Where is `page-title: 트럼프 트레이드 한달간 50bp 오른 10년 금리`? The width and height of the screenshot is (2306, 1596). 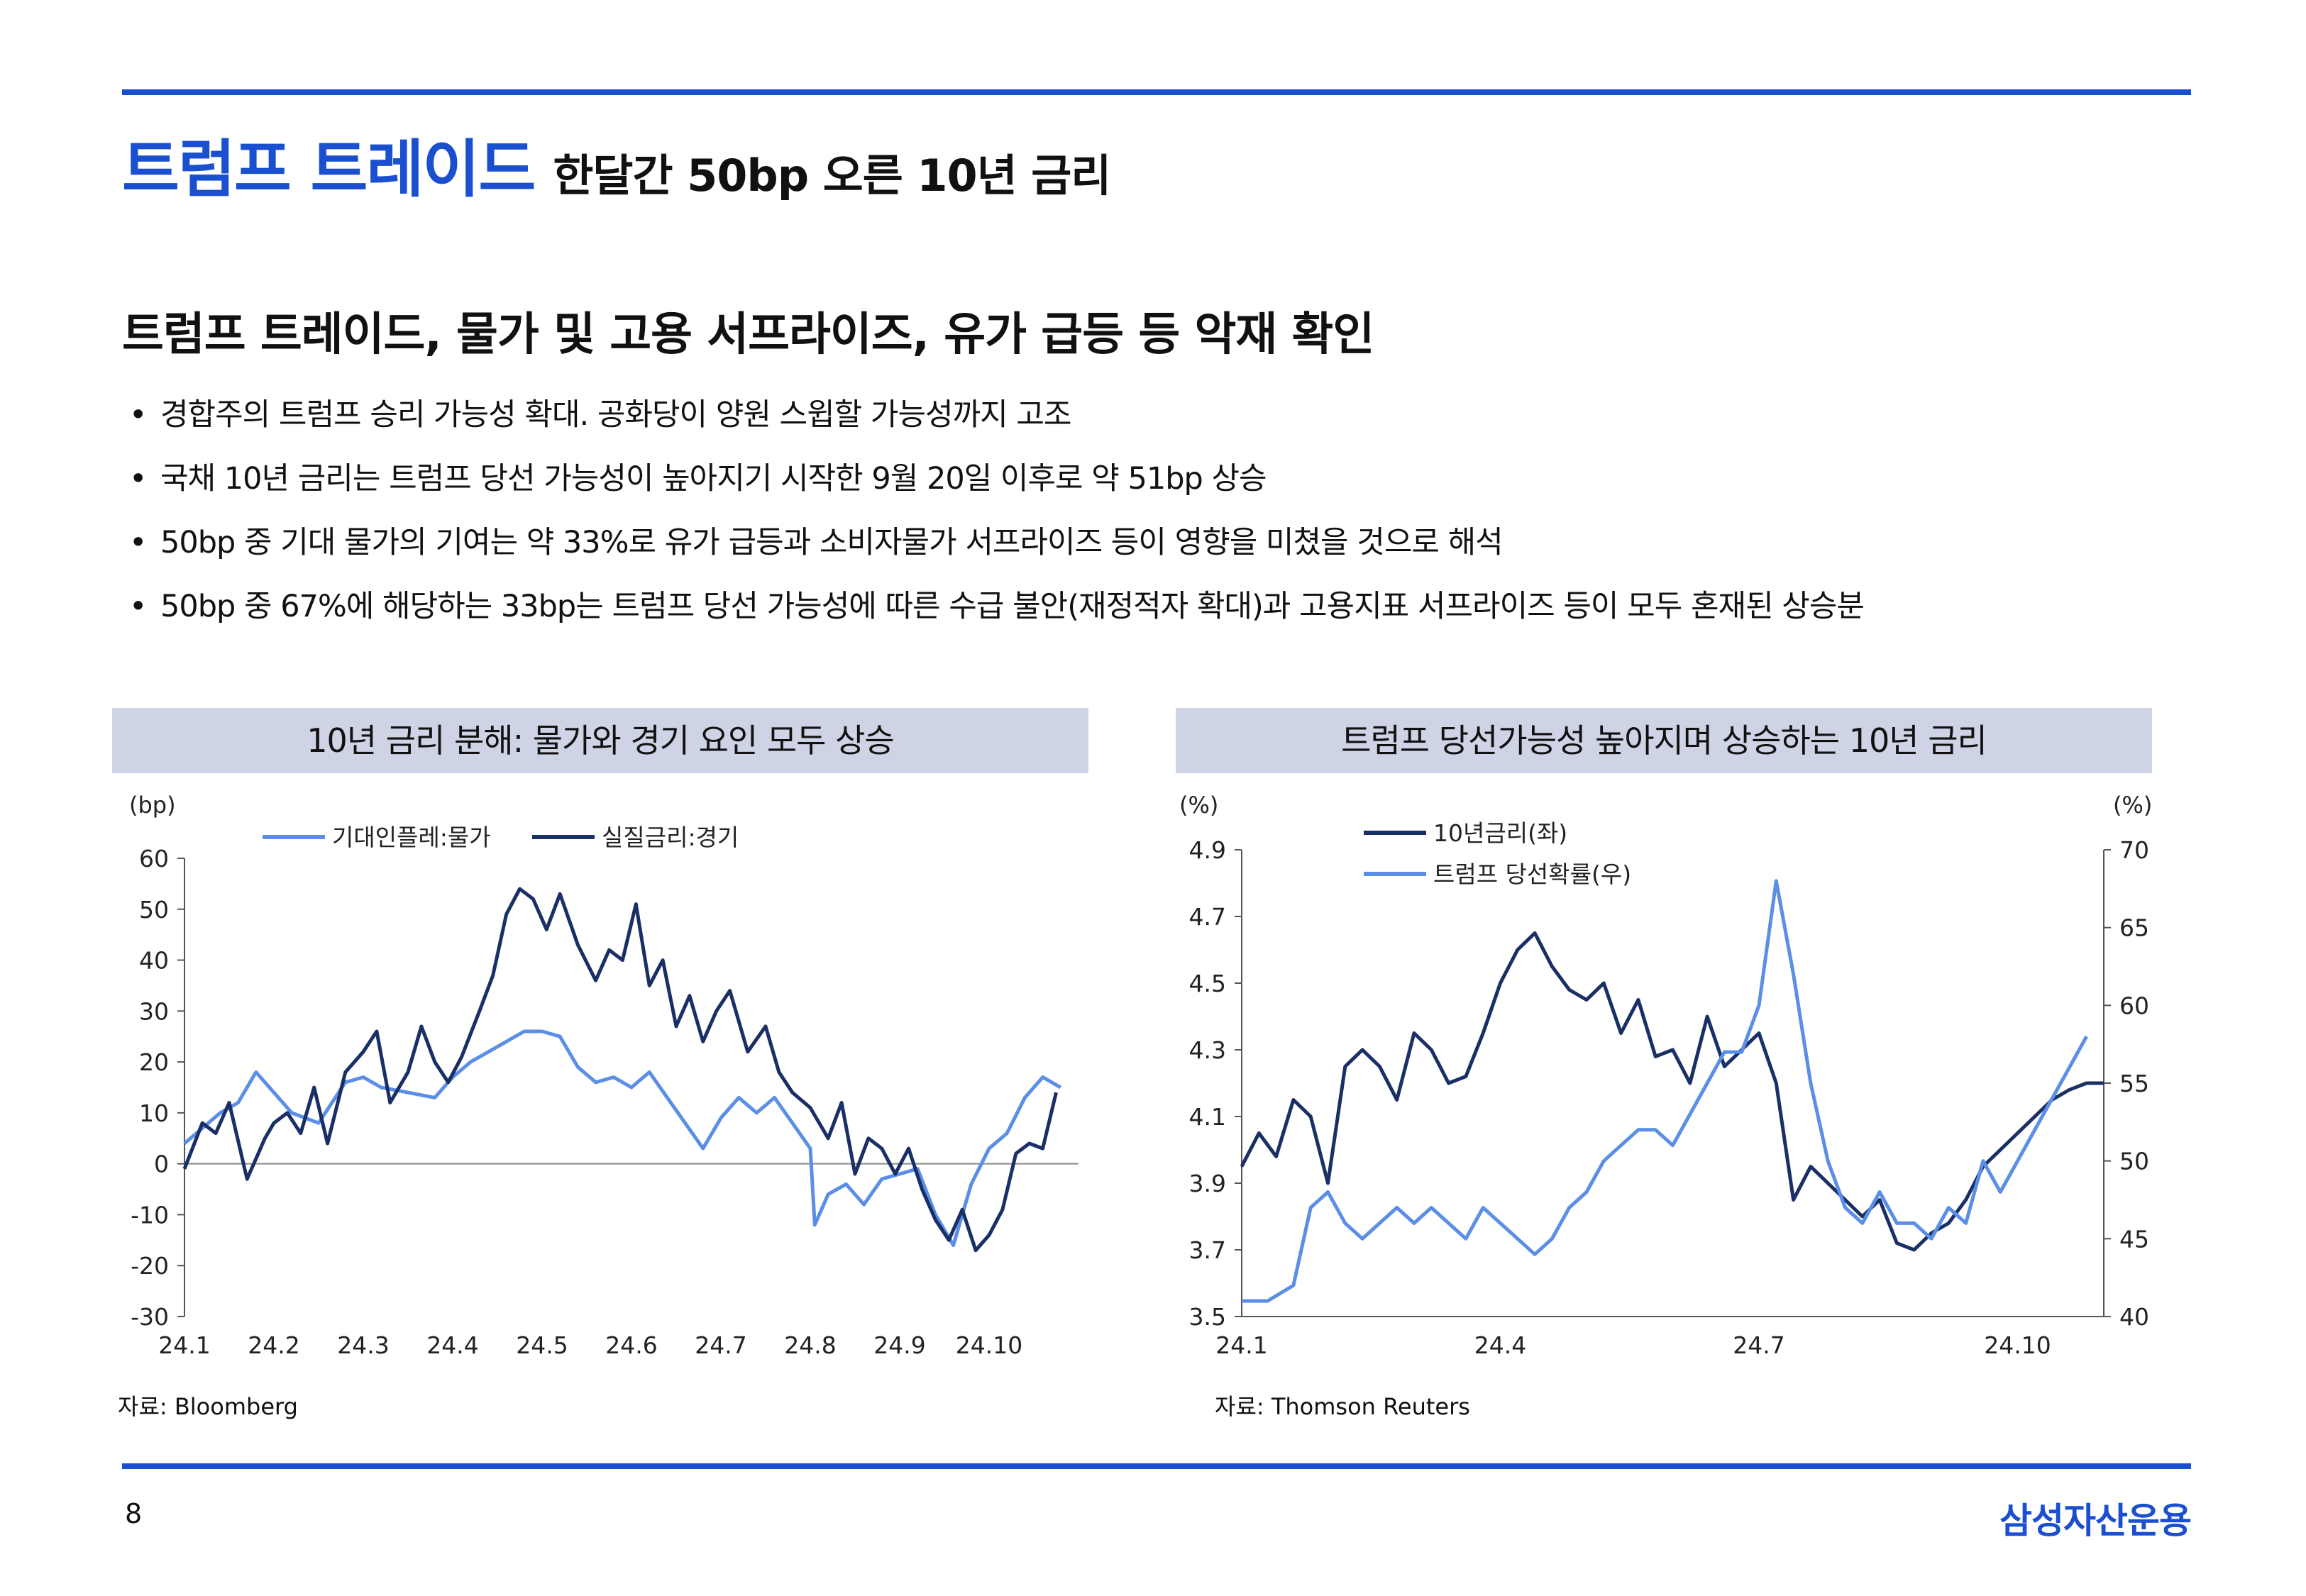
page-title: 트럼프 트레이드 한달간 50bp 오른 10년 금리 is located at coordinates (616, 164).